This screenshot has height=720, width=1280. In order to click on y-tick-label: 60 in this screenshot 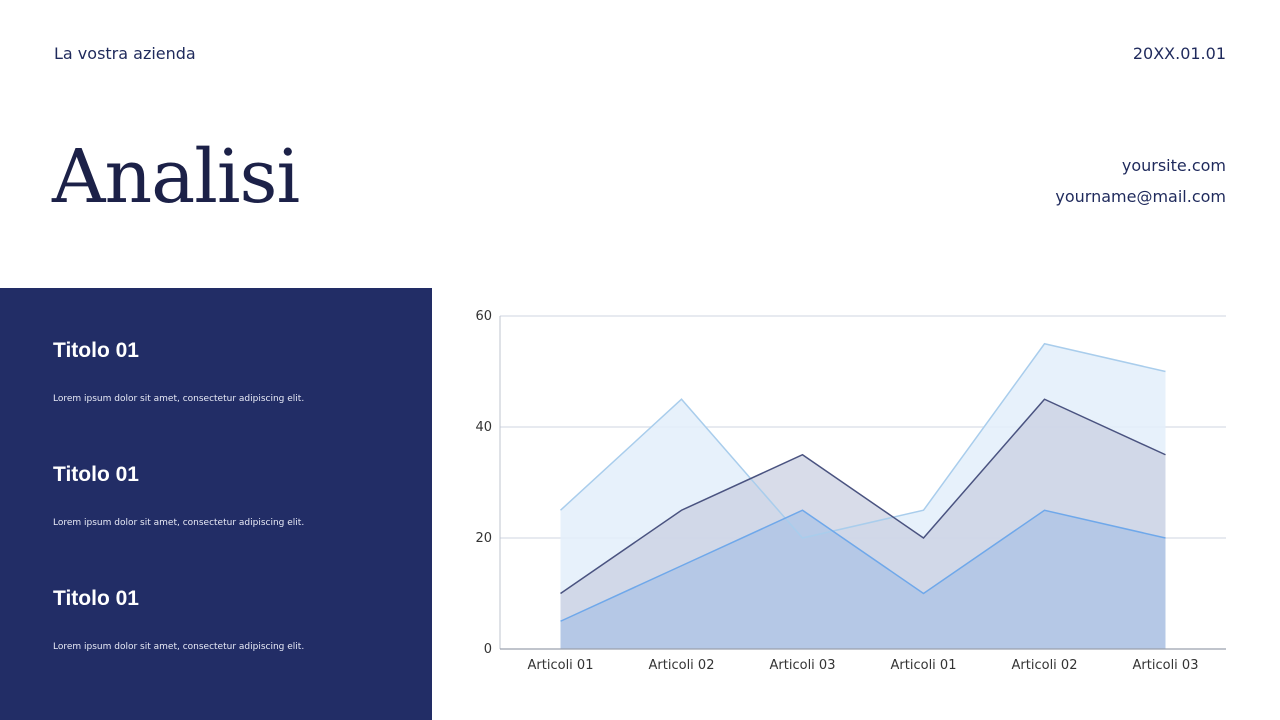, I will do `click(483, 316)`.